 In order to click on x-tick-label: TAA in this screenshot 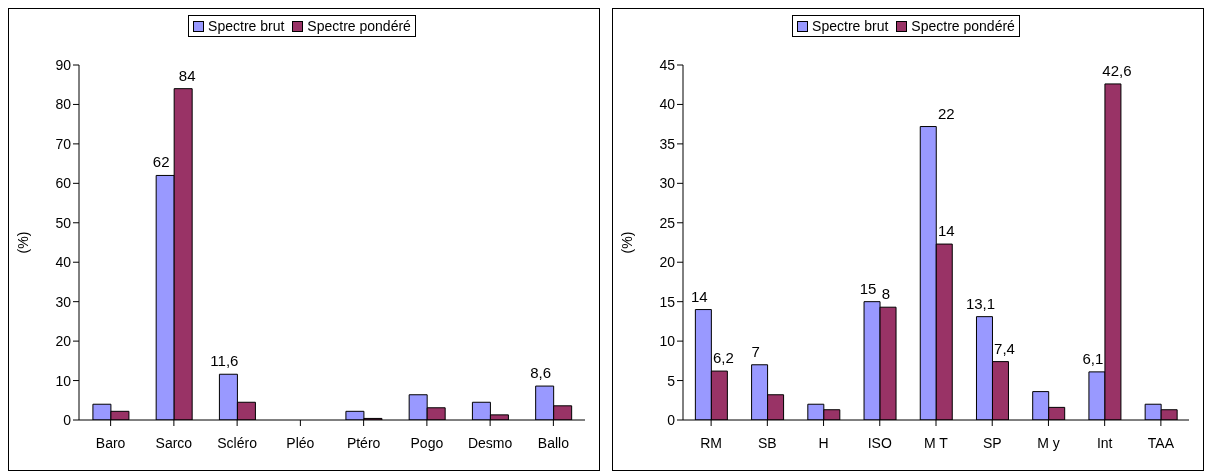, I will do `click(1161, 442)`.